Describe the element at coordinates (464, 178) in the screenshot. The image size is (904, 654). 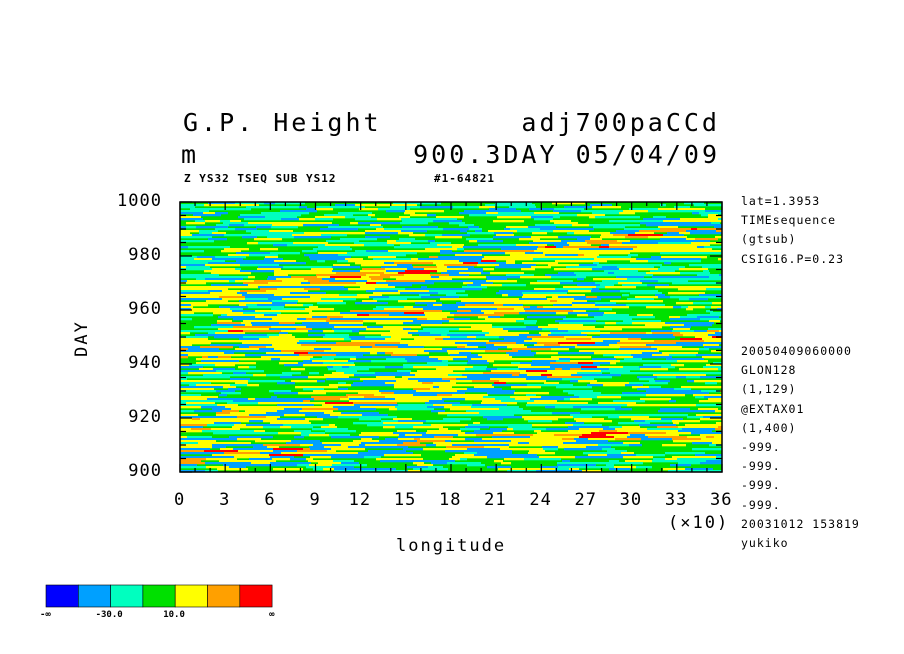
I see `subtitle-right: #1-64821` at that location.